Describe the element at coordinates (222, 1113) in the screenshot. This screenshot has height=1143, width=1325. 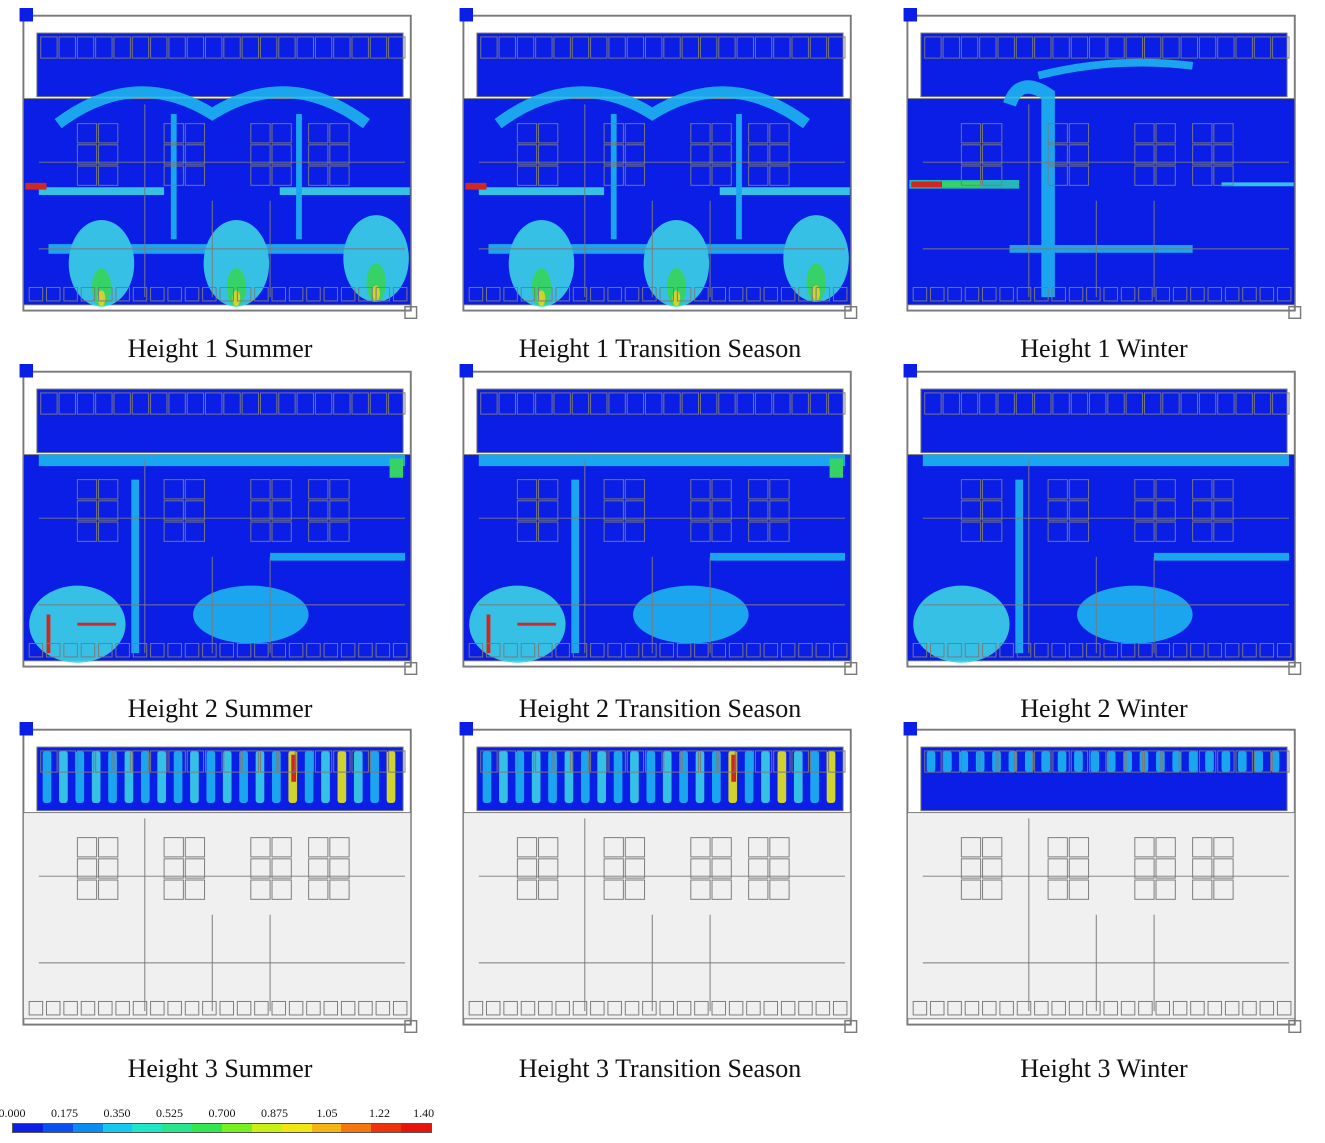
I see `legend-label: 0.700` at that location.